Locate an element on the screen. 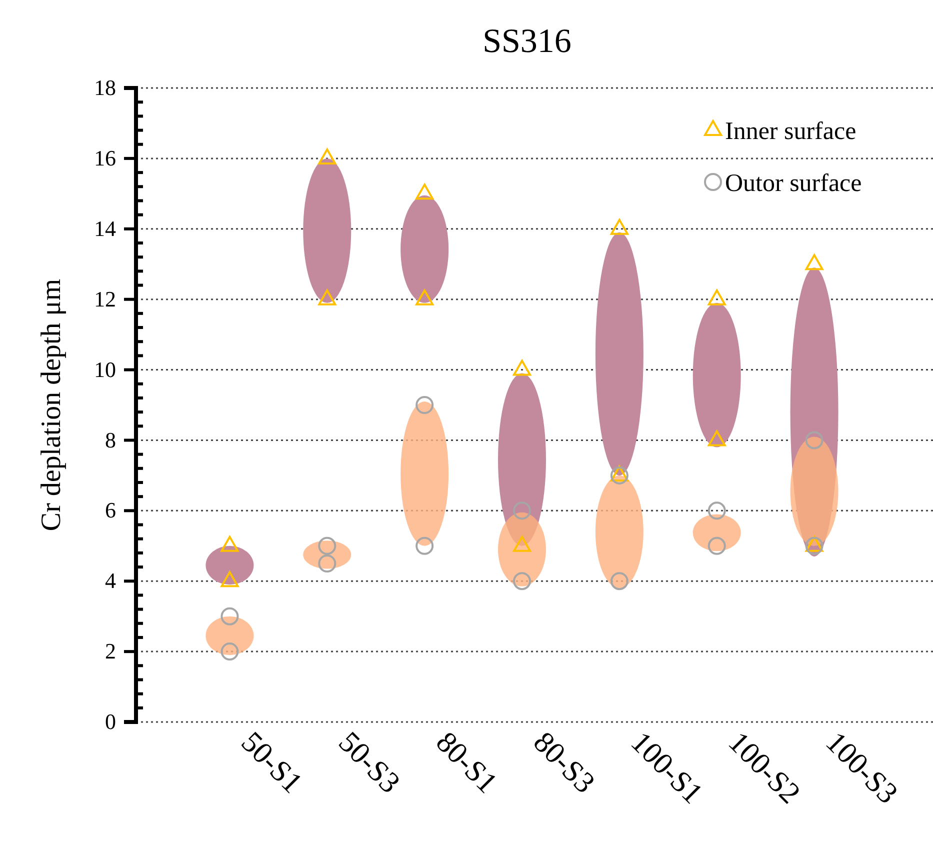  y-tick-label: 6 is located at coordinates (110, 510).